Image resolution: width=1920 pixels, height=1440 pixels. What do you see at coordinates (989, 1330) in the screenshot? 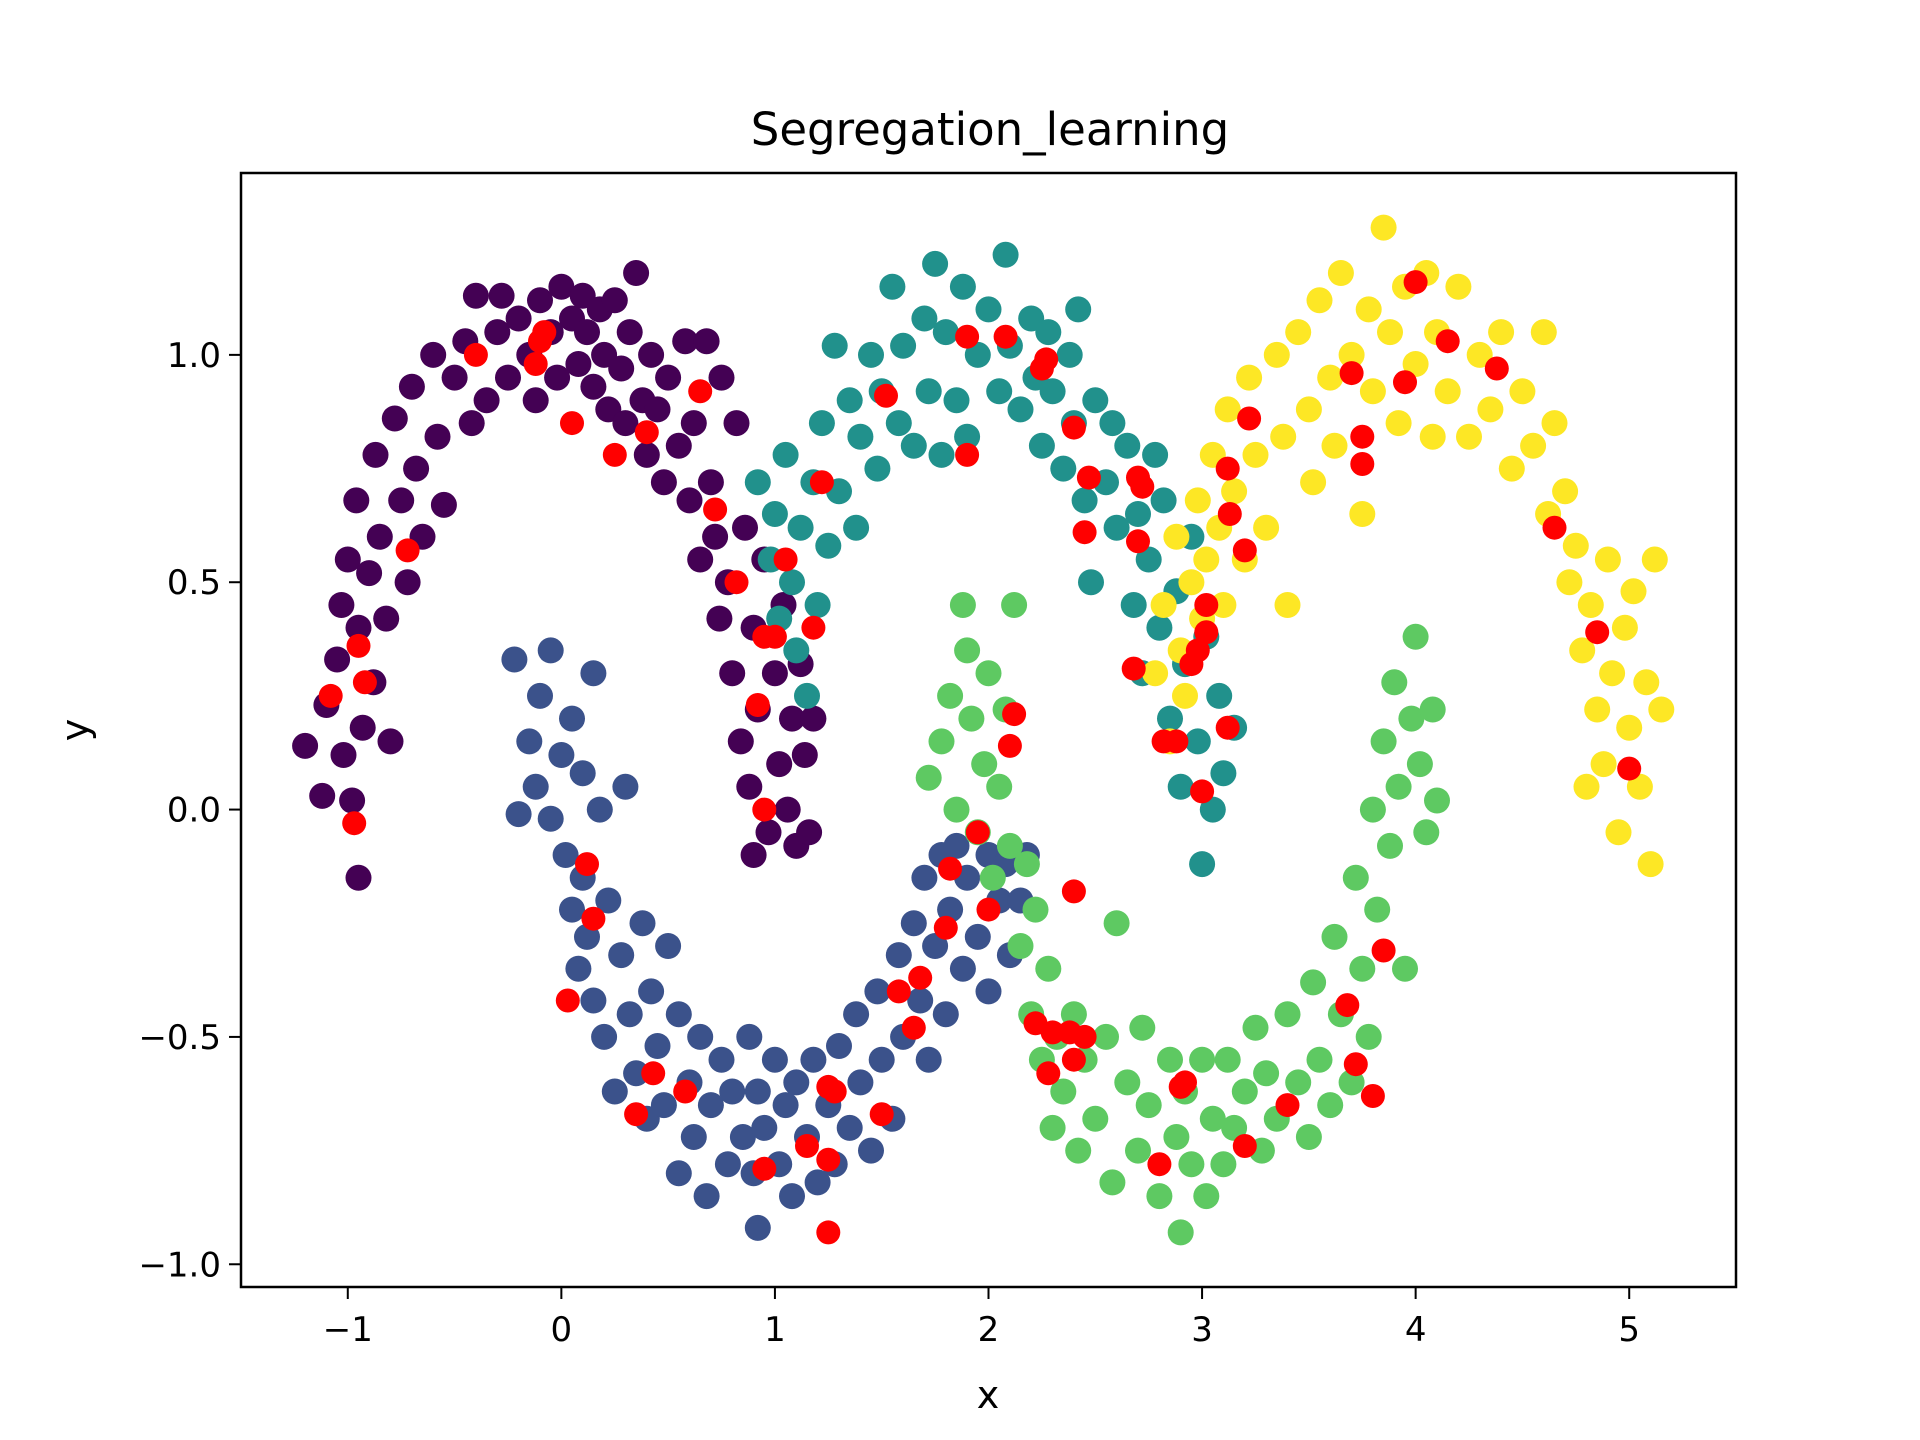
I see `x-tick-label: 2` at bounding box center [989, 1330].